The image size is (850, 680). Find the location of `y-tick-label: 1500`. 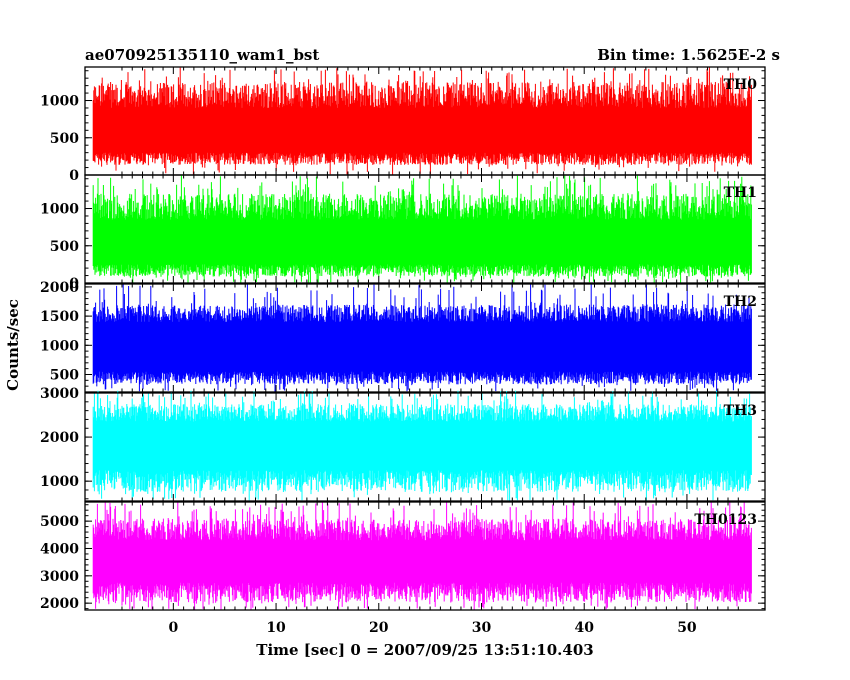

y-tick-label: 1500 is located at coordinates (59, 317).